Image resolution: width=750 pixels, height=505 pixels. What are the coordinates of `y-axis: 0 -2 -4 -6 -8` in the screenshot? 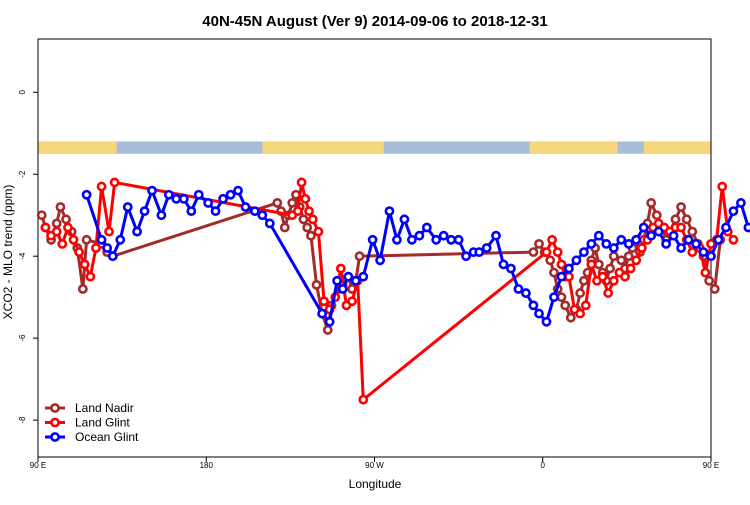 It's located at (28, 257).